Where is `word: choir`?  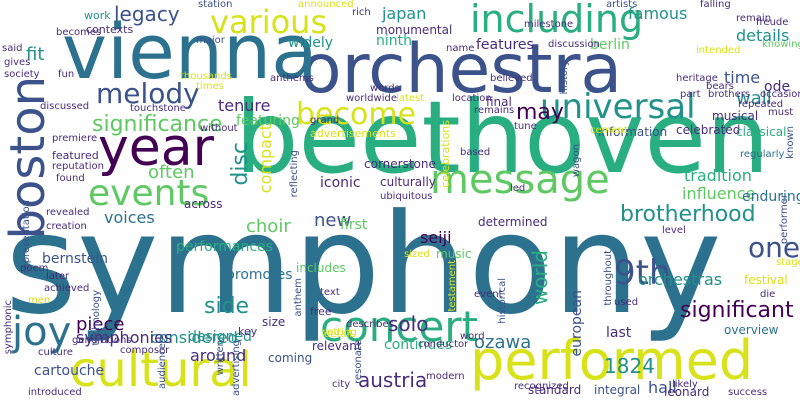
word: choir is located at coordinates (268, 226).